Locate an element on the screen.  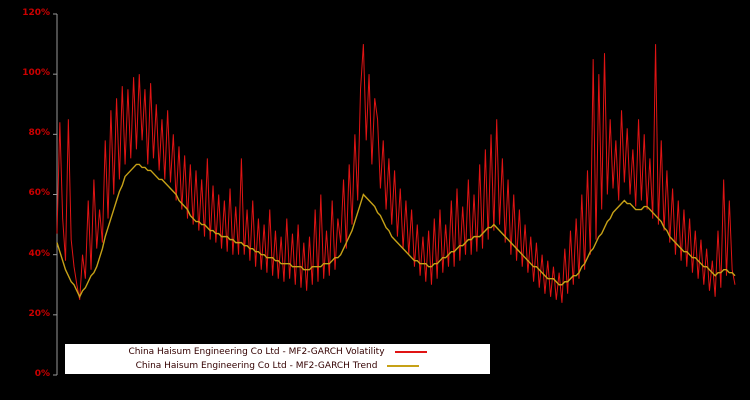
y-axis-tick-label: 40% is located at coordinates (39, 254).